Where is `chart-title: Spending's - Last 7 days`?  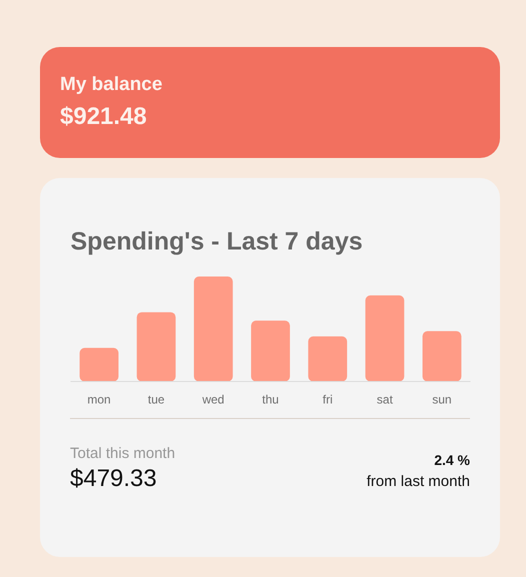 chart-title: Spending's - Last 7 days is located at coordinates (216, 242).